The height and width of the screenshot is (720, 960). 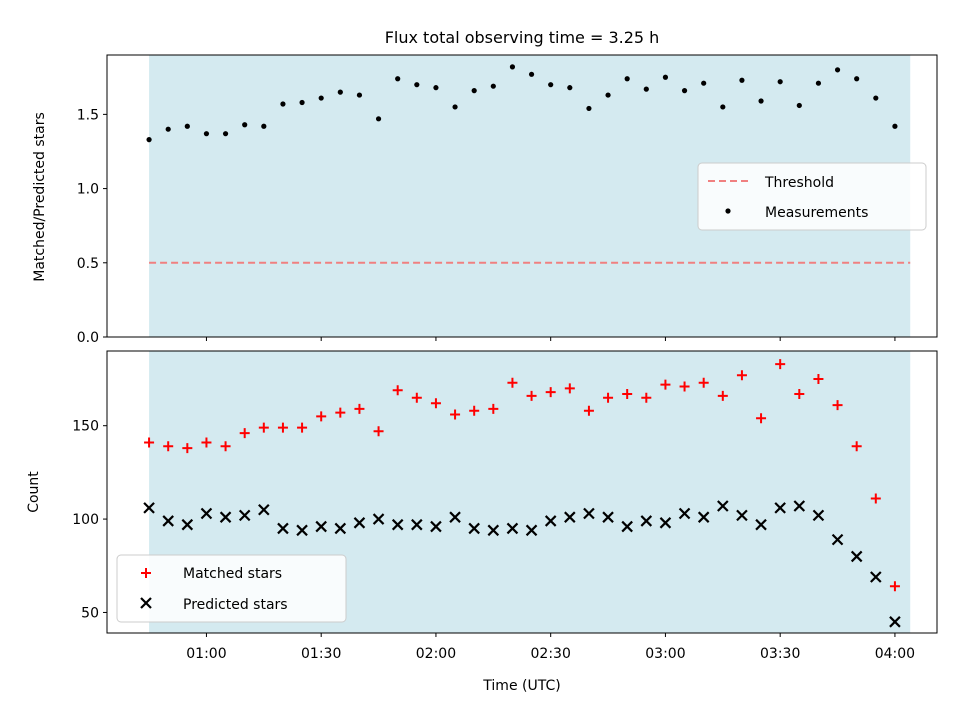 What do you see at coordinates (88, 190) in the screenshot?
I see `y-tick-label: 1.0` at bounding box center [88, 190].